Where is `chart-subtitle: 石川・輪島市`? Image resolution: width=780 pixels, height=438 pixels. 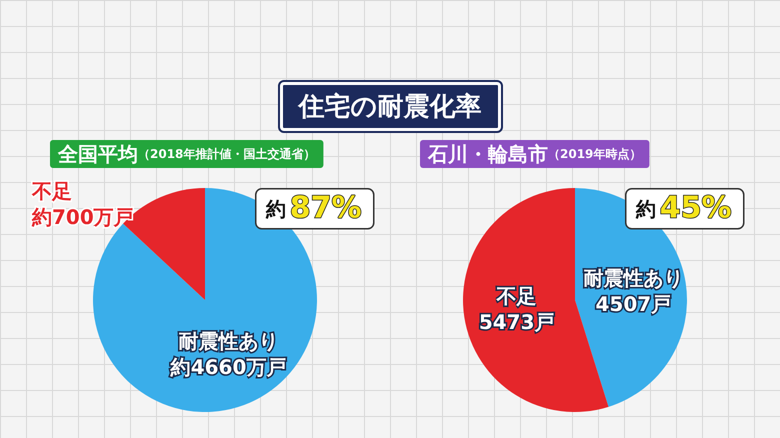 chart-subtitle: 石川・輪島市 is located at coordinates (487, 154).